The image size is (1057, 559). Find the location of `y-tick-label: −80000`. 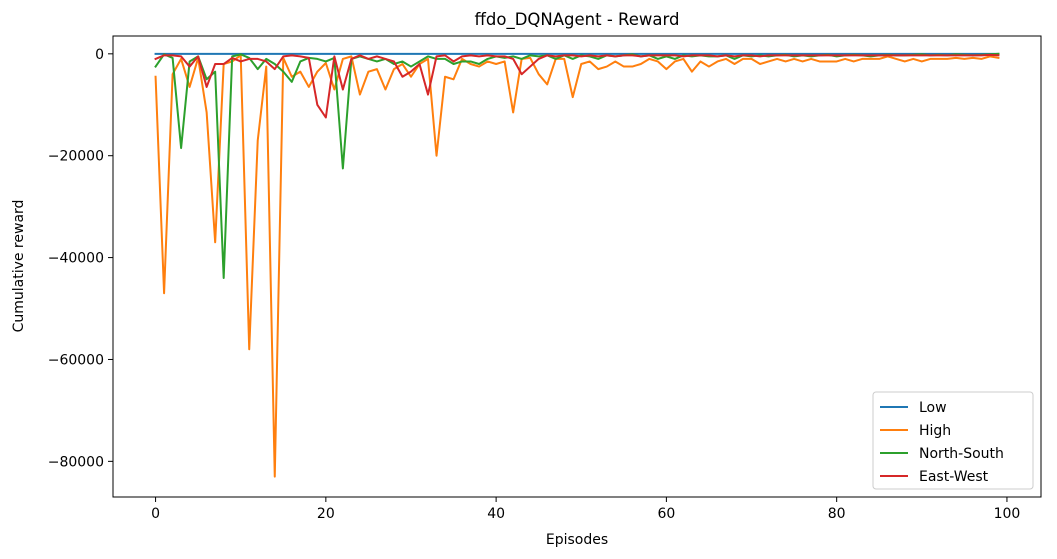

y-tick-label: −80000 is located at coordinates (76, 462).